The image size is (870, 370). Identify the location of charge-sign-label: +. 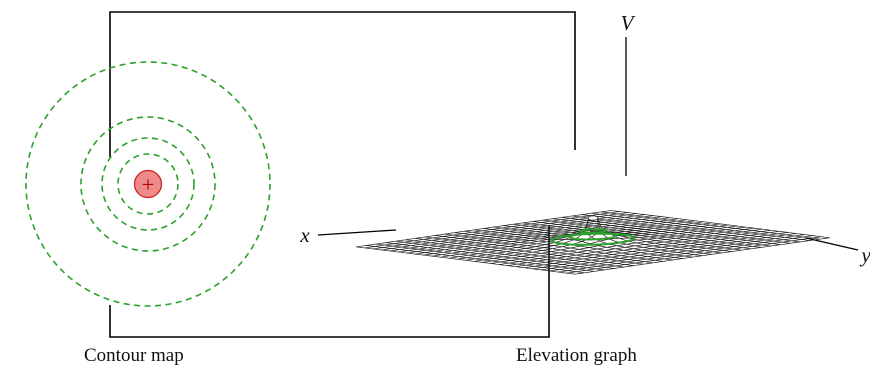
(148, 184).